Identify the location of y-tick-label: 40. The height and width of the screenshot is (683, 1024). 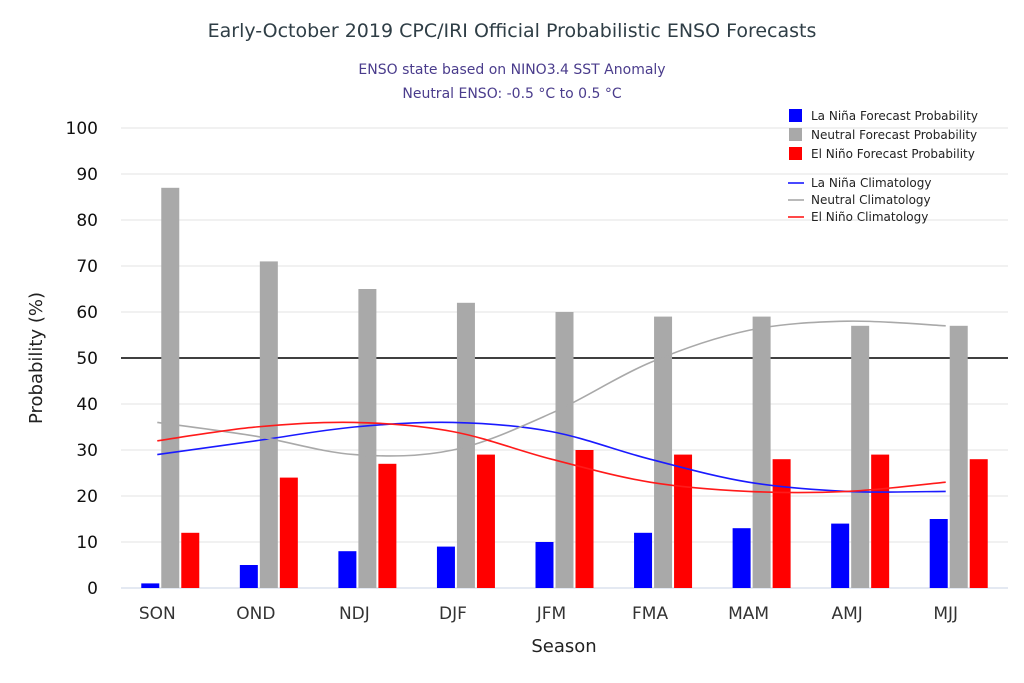
(87, 405).